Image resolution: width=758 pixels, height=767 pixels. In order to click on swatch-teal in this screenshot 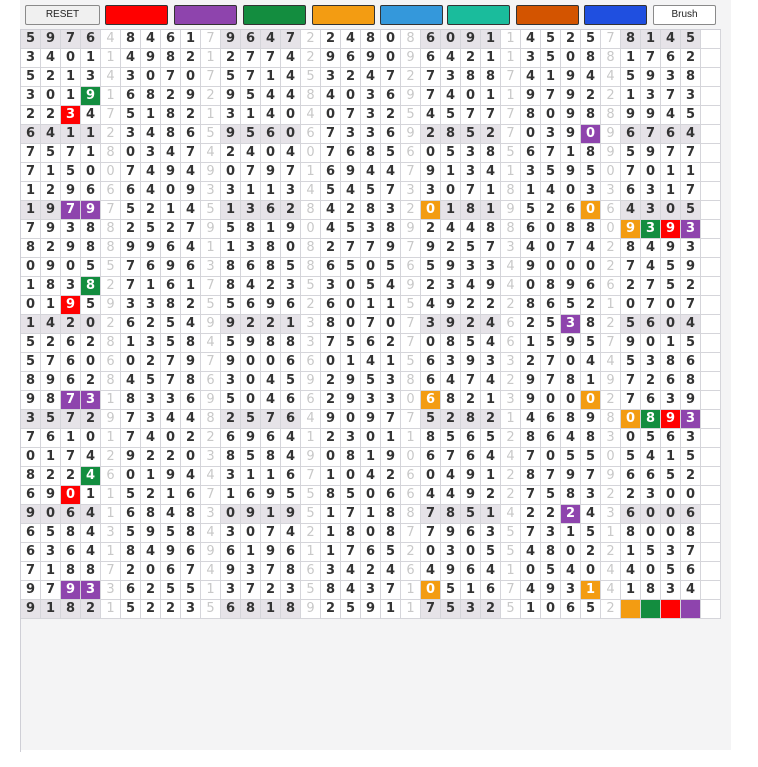, I will do `click(478, 15)`.